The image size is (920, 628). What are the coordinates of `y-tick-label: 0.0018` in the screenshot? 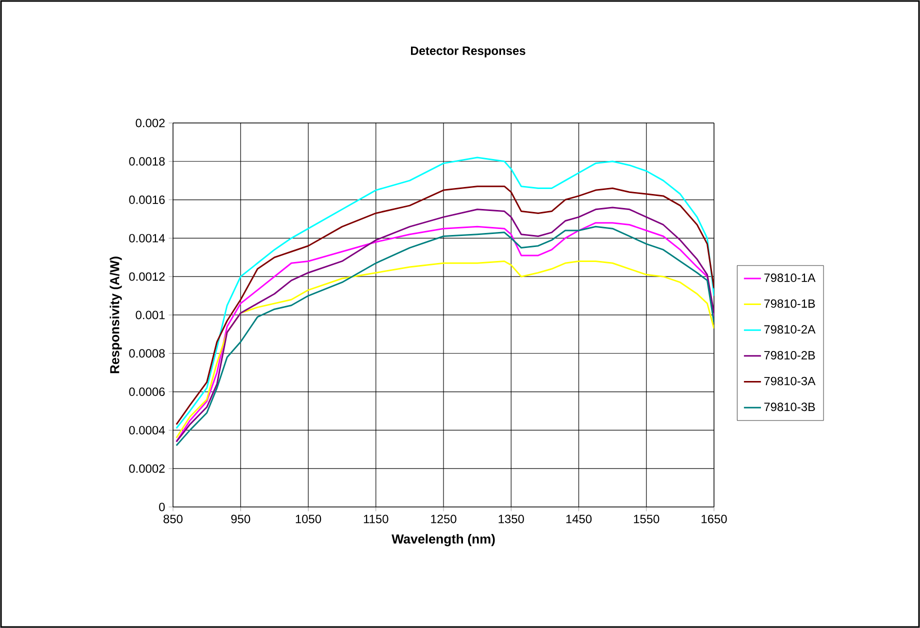 It's located at (147, 161).